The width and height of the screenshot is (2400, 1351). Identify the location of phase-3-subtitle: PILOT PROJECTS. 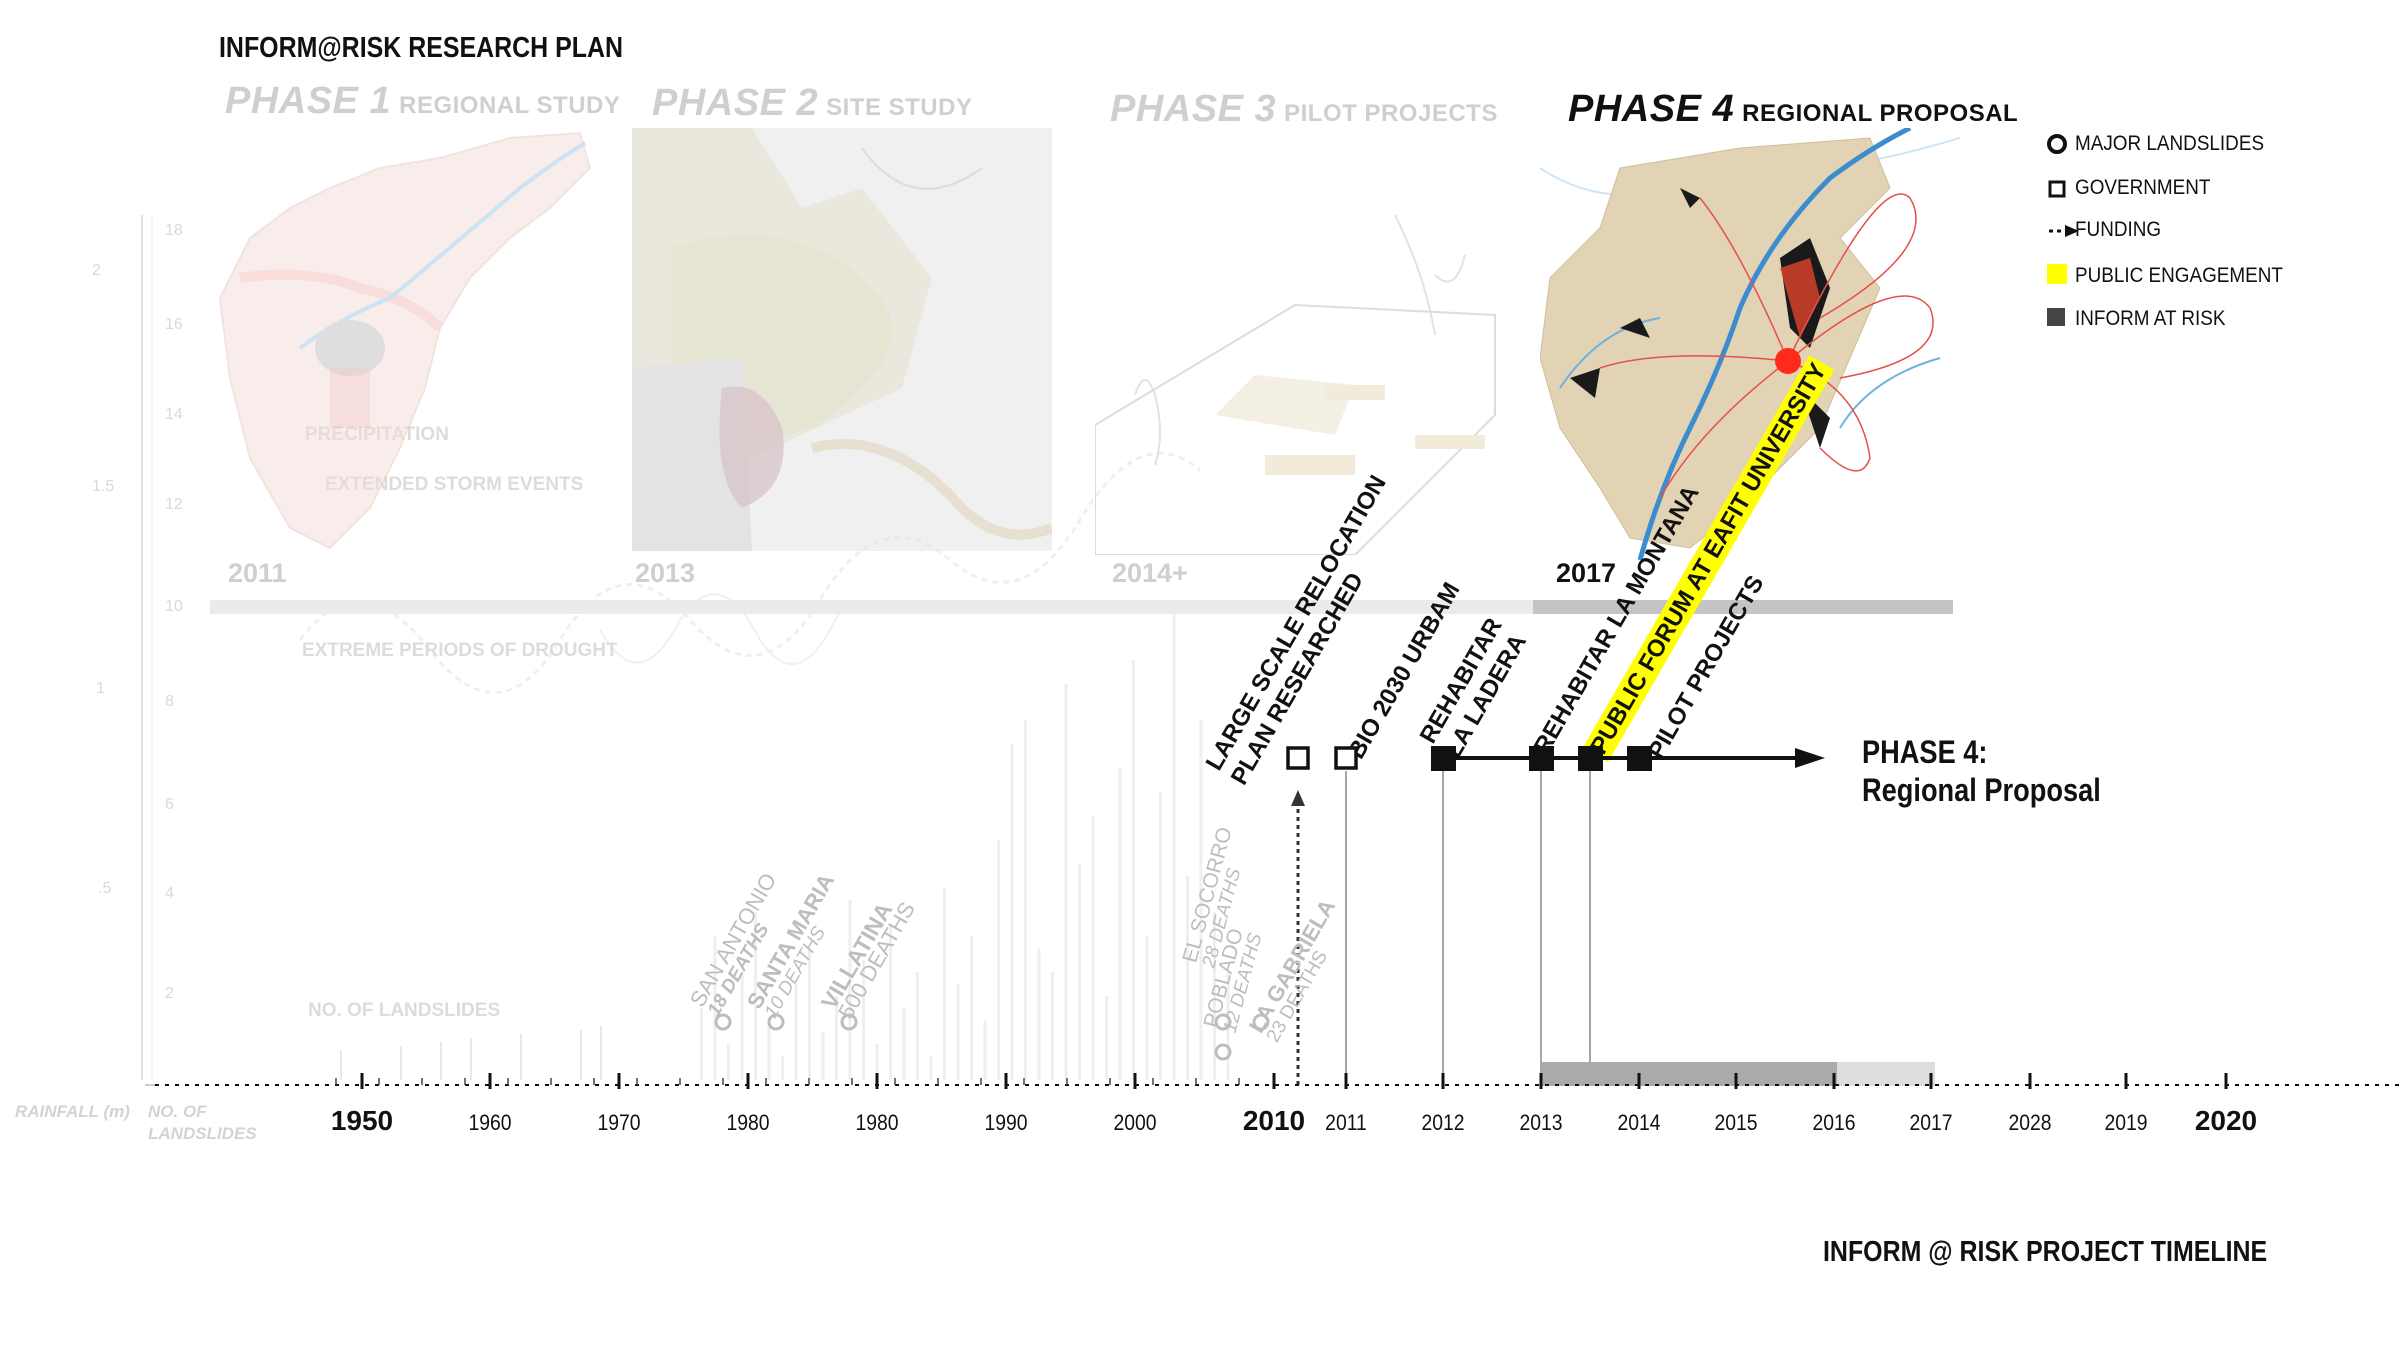
(1391, 113).